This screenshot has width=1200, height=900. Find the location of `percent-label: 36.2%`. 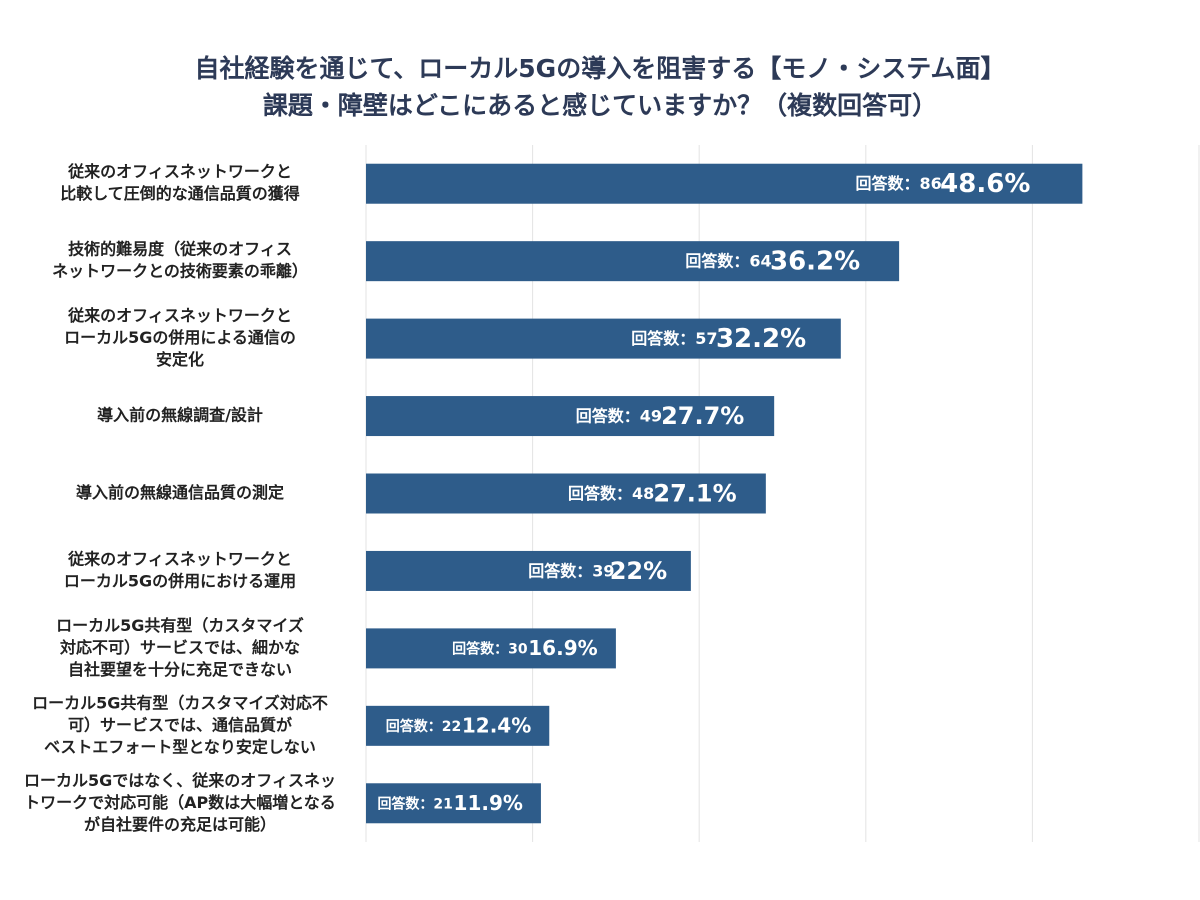

percent-label: 36.2% is located at coordinates (815, 262).